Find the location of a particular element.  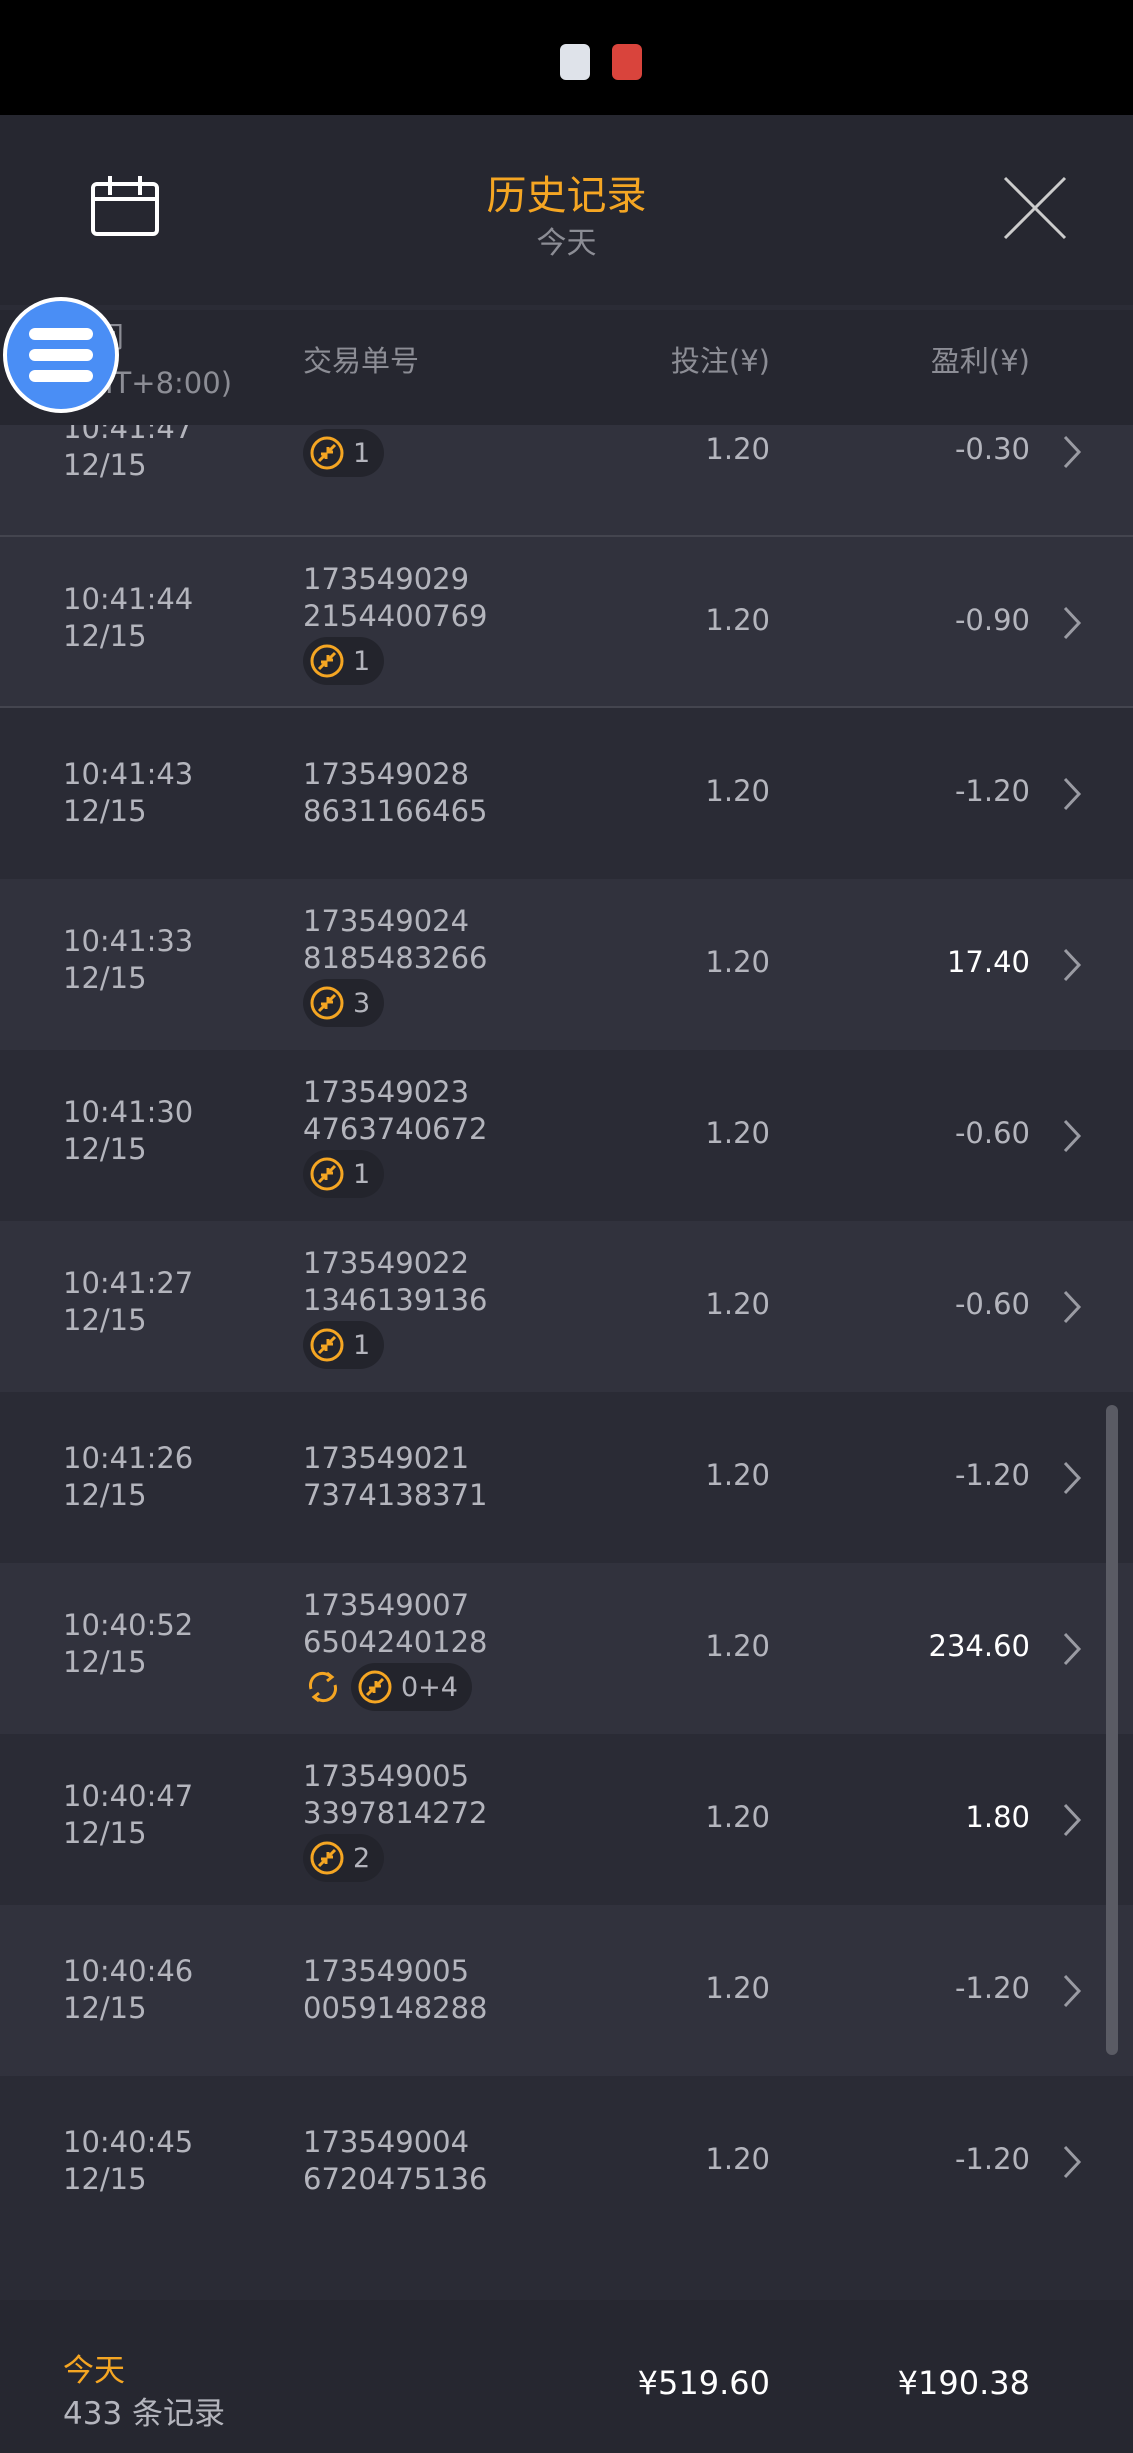

scrollbar is located at coordinates (1112, 1730).